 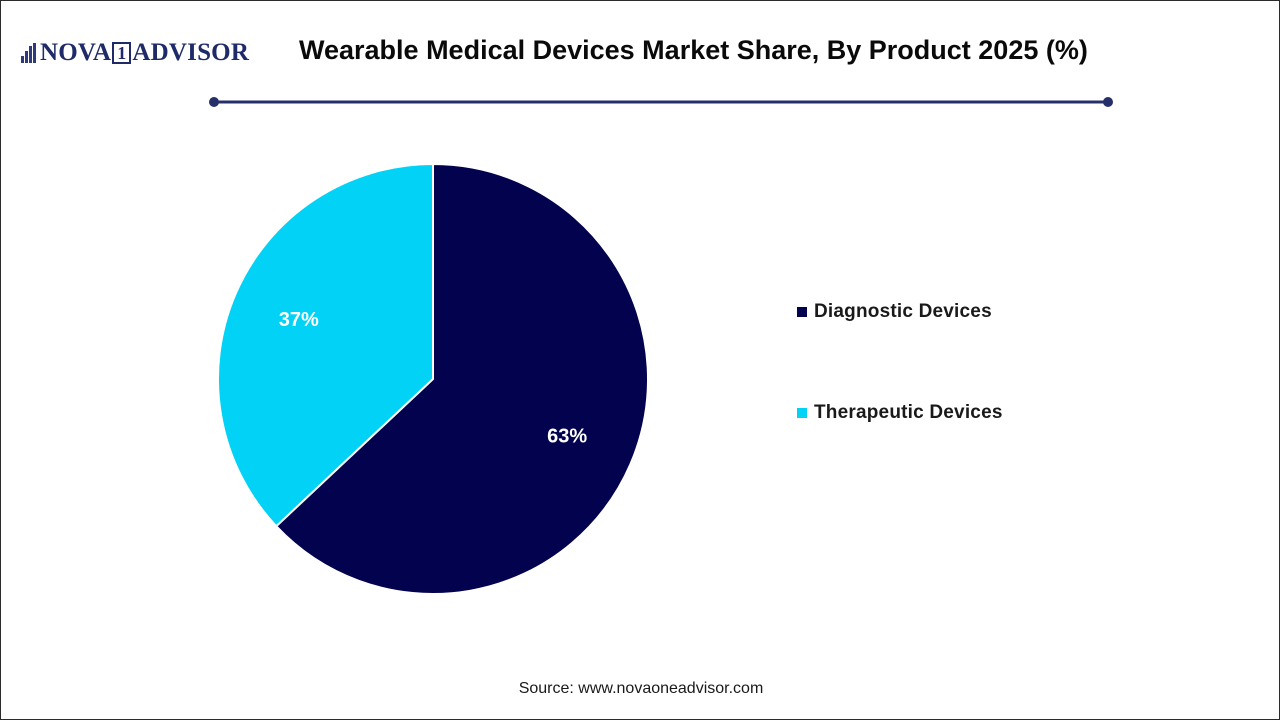 I want to click on divider-dot-right, so click(x=1108, y=102).